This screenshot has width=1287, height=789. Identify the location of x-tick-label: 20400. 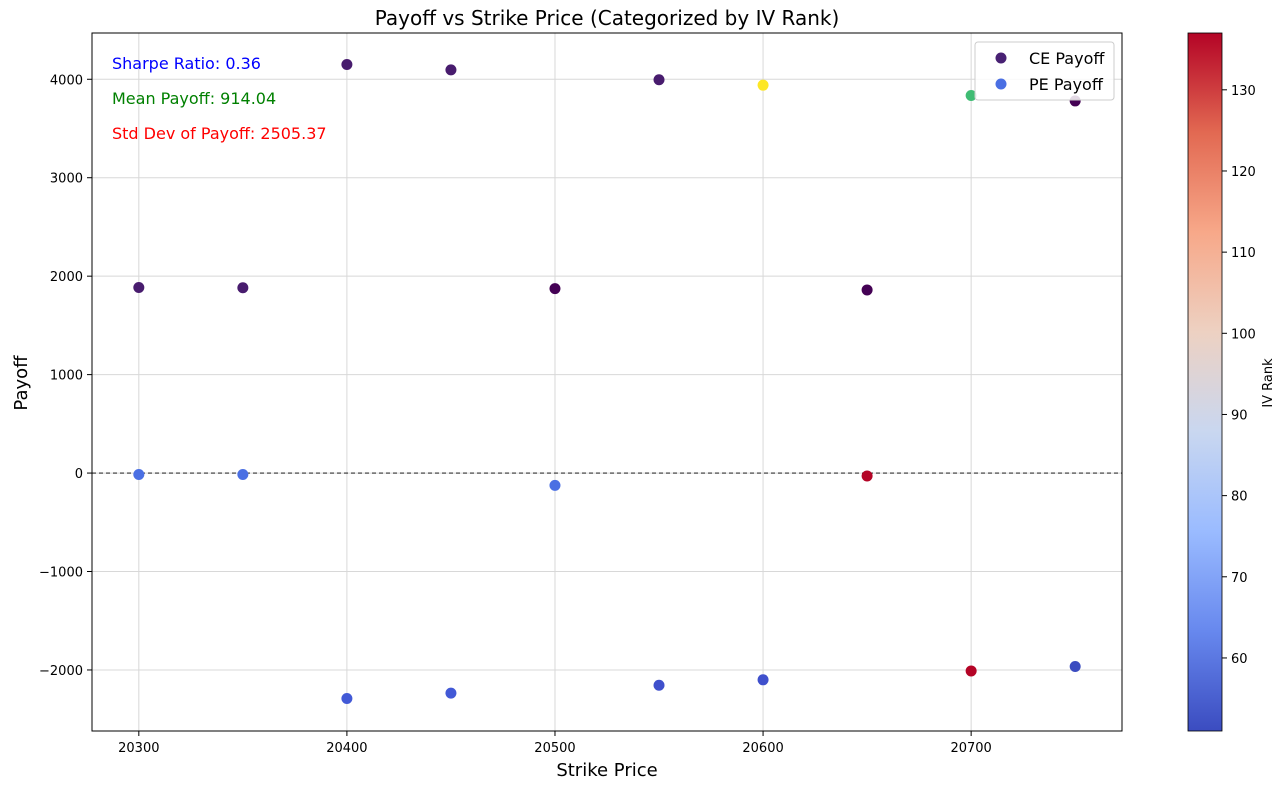
(346, 748).